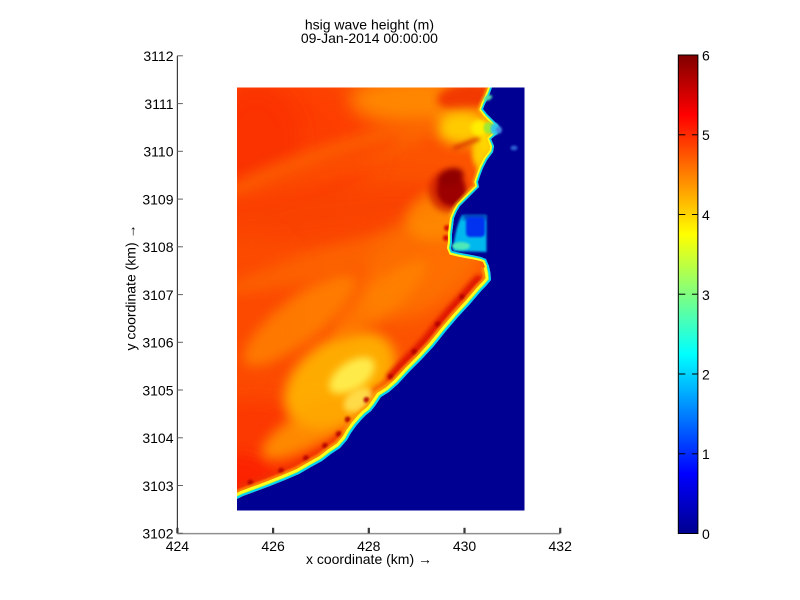 The image size is (800, 600). What do you see at coordinates (273, 546) in the screenshot?
I see `svg-text: 426` at bounding box center [273, 546].